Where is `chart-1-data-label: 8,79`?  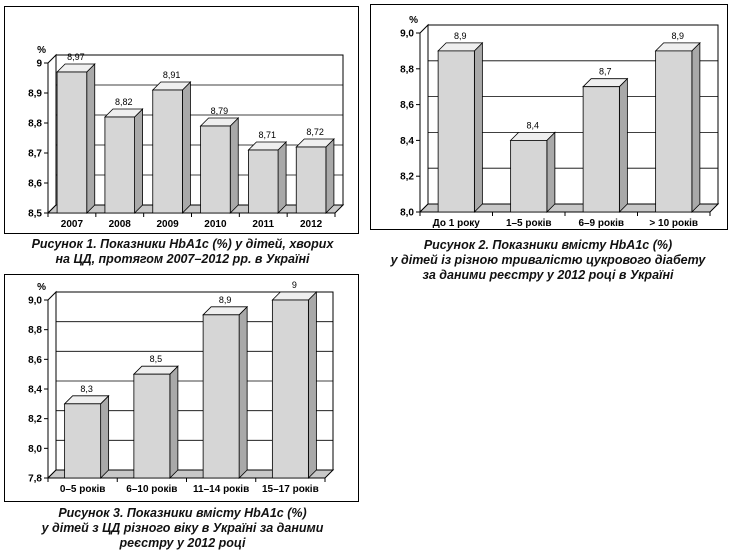
chart-1-data-label: 8,79 is located at coordinates (220, 111).